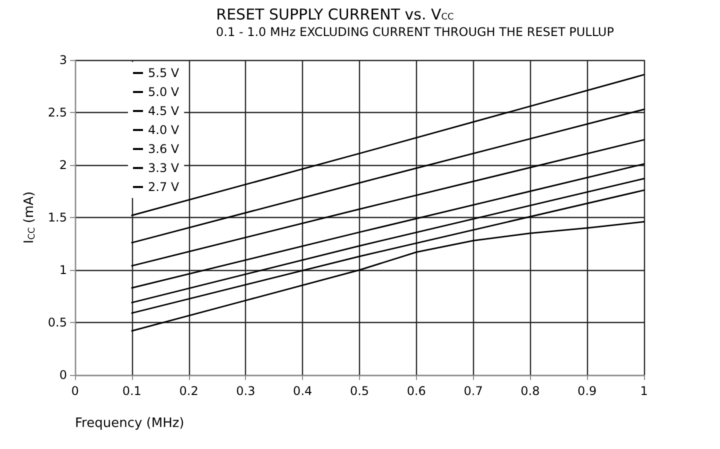 The image size is (720, 449). I want to click on y-tick-label: 2.5, so click(57, 113).